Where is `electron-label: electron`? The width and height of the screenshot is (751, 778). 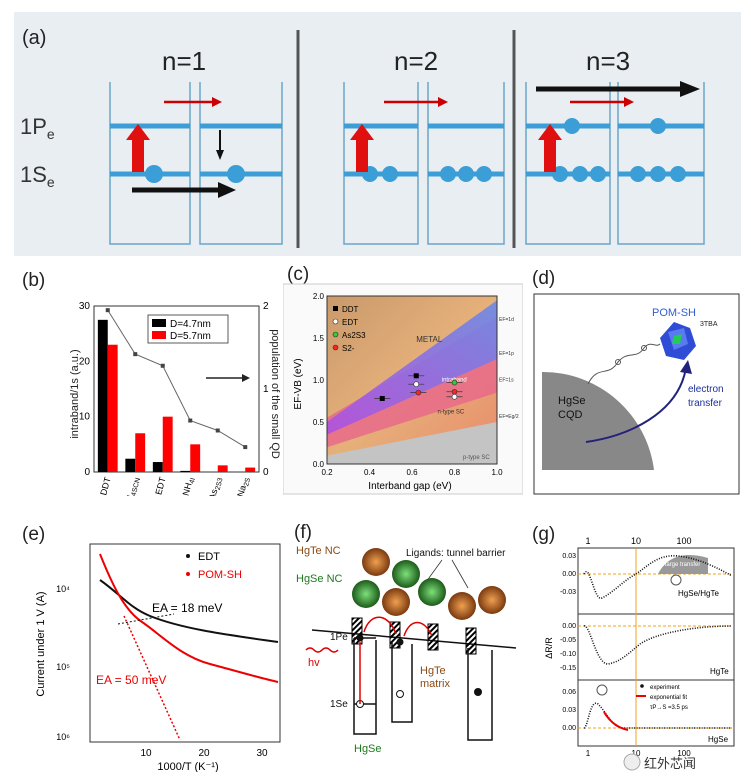 electron-label: electron is located at coordinates (706, 389).